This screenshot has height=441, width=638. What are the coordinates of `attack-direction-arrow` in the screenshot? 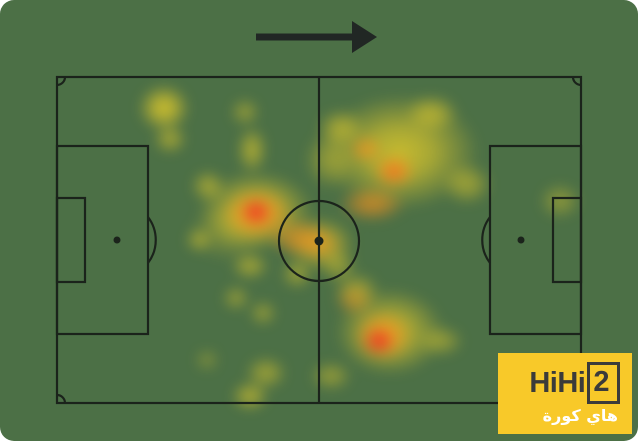 It's located at (316, 37).